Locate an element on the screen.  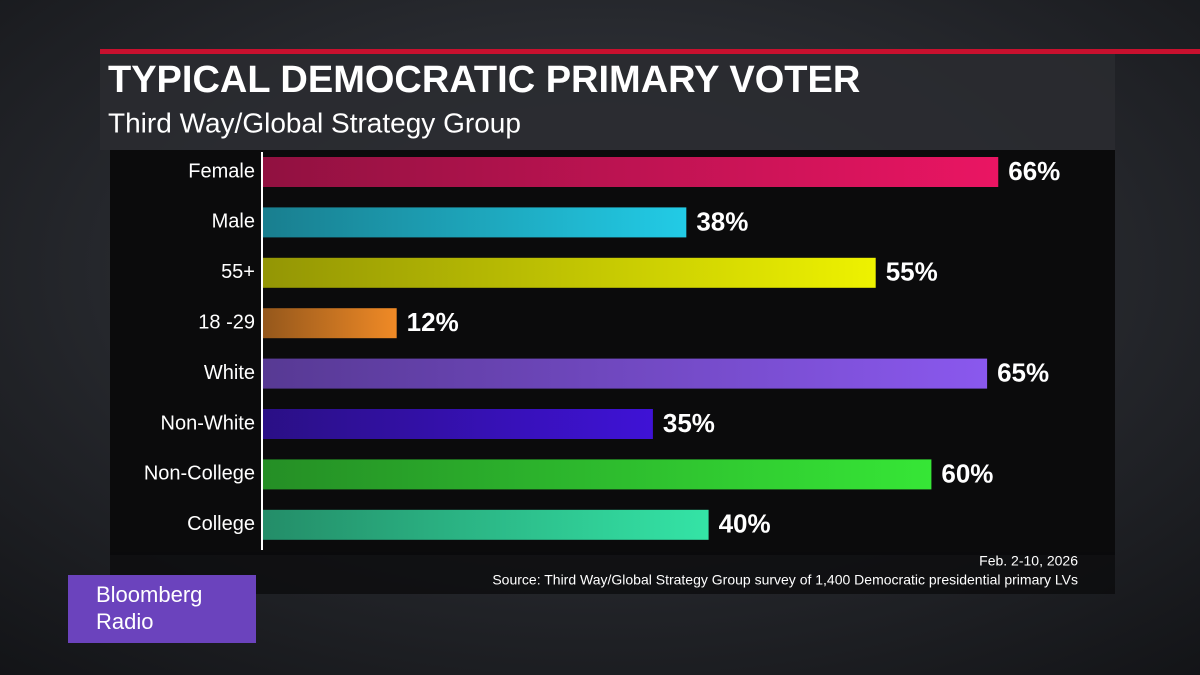
footer-panel is located at coordinates (612, 573).